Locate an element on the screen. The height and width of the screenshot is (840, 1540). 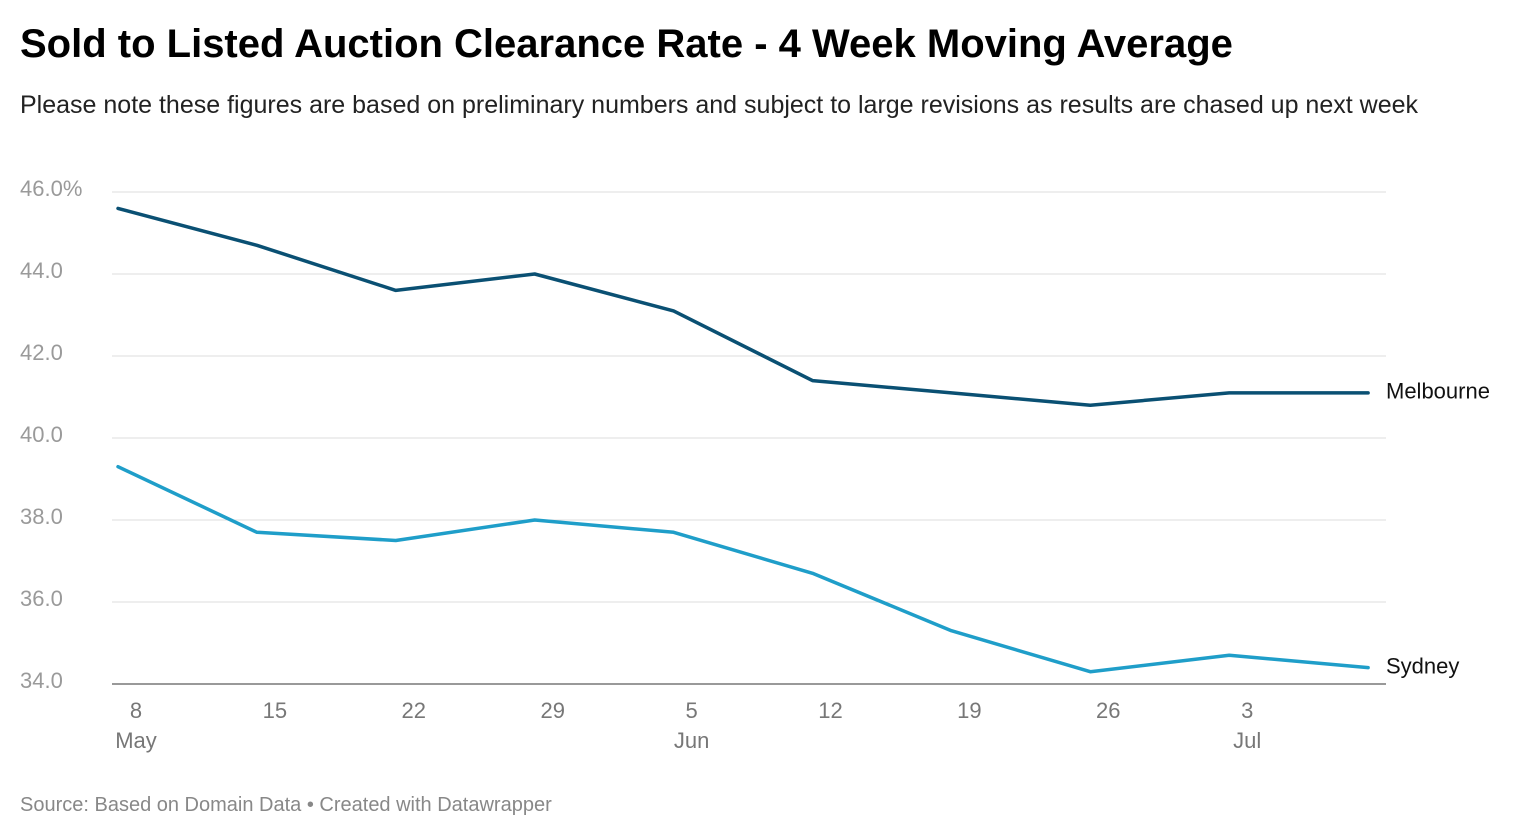
y-tick-label: 40.0 is located at coordinates (41, 434).